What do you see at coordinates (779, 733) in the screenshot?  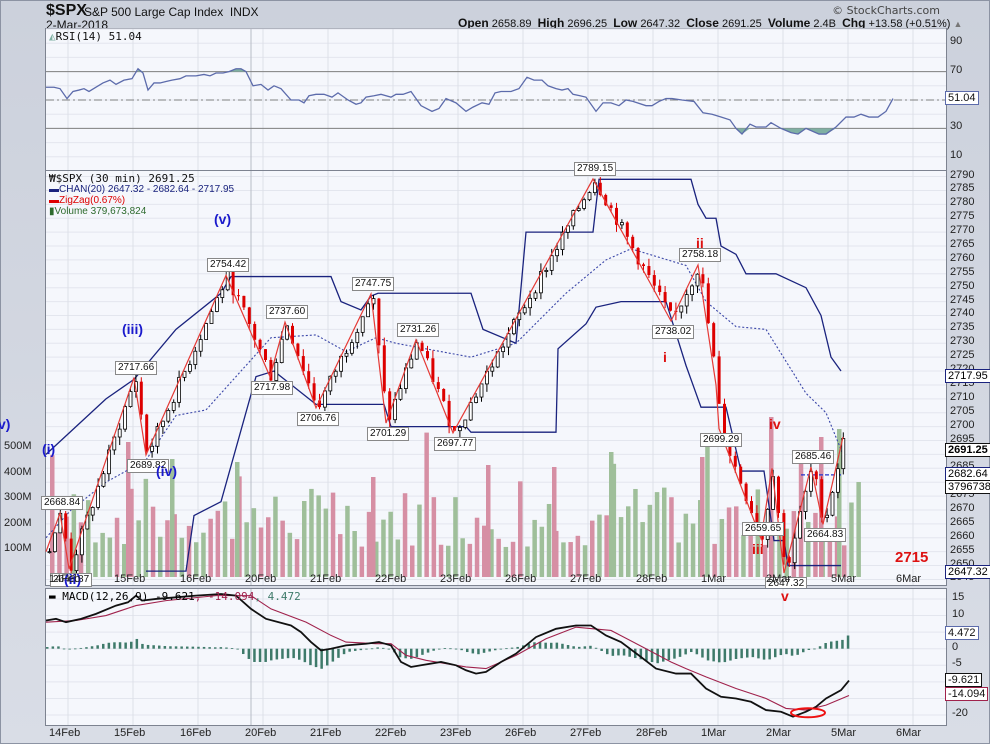 I see `macd-x-tick: 2Mar` at bounding box center [779, 733].